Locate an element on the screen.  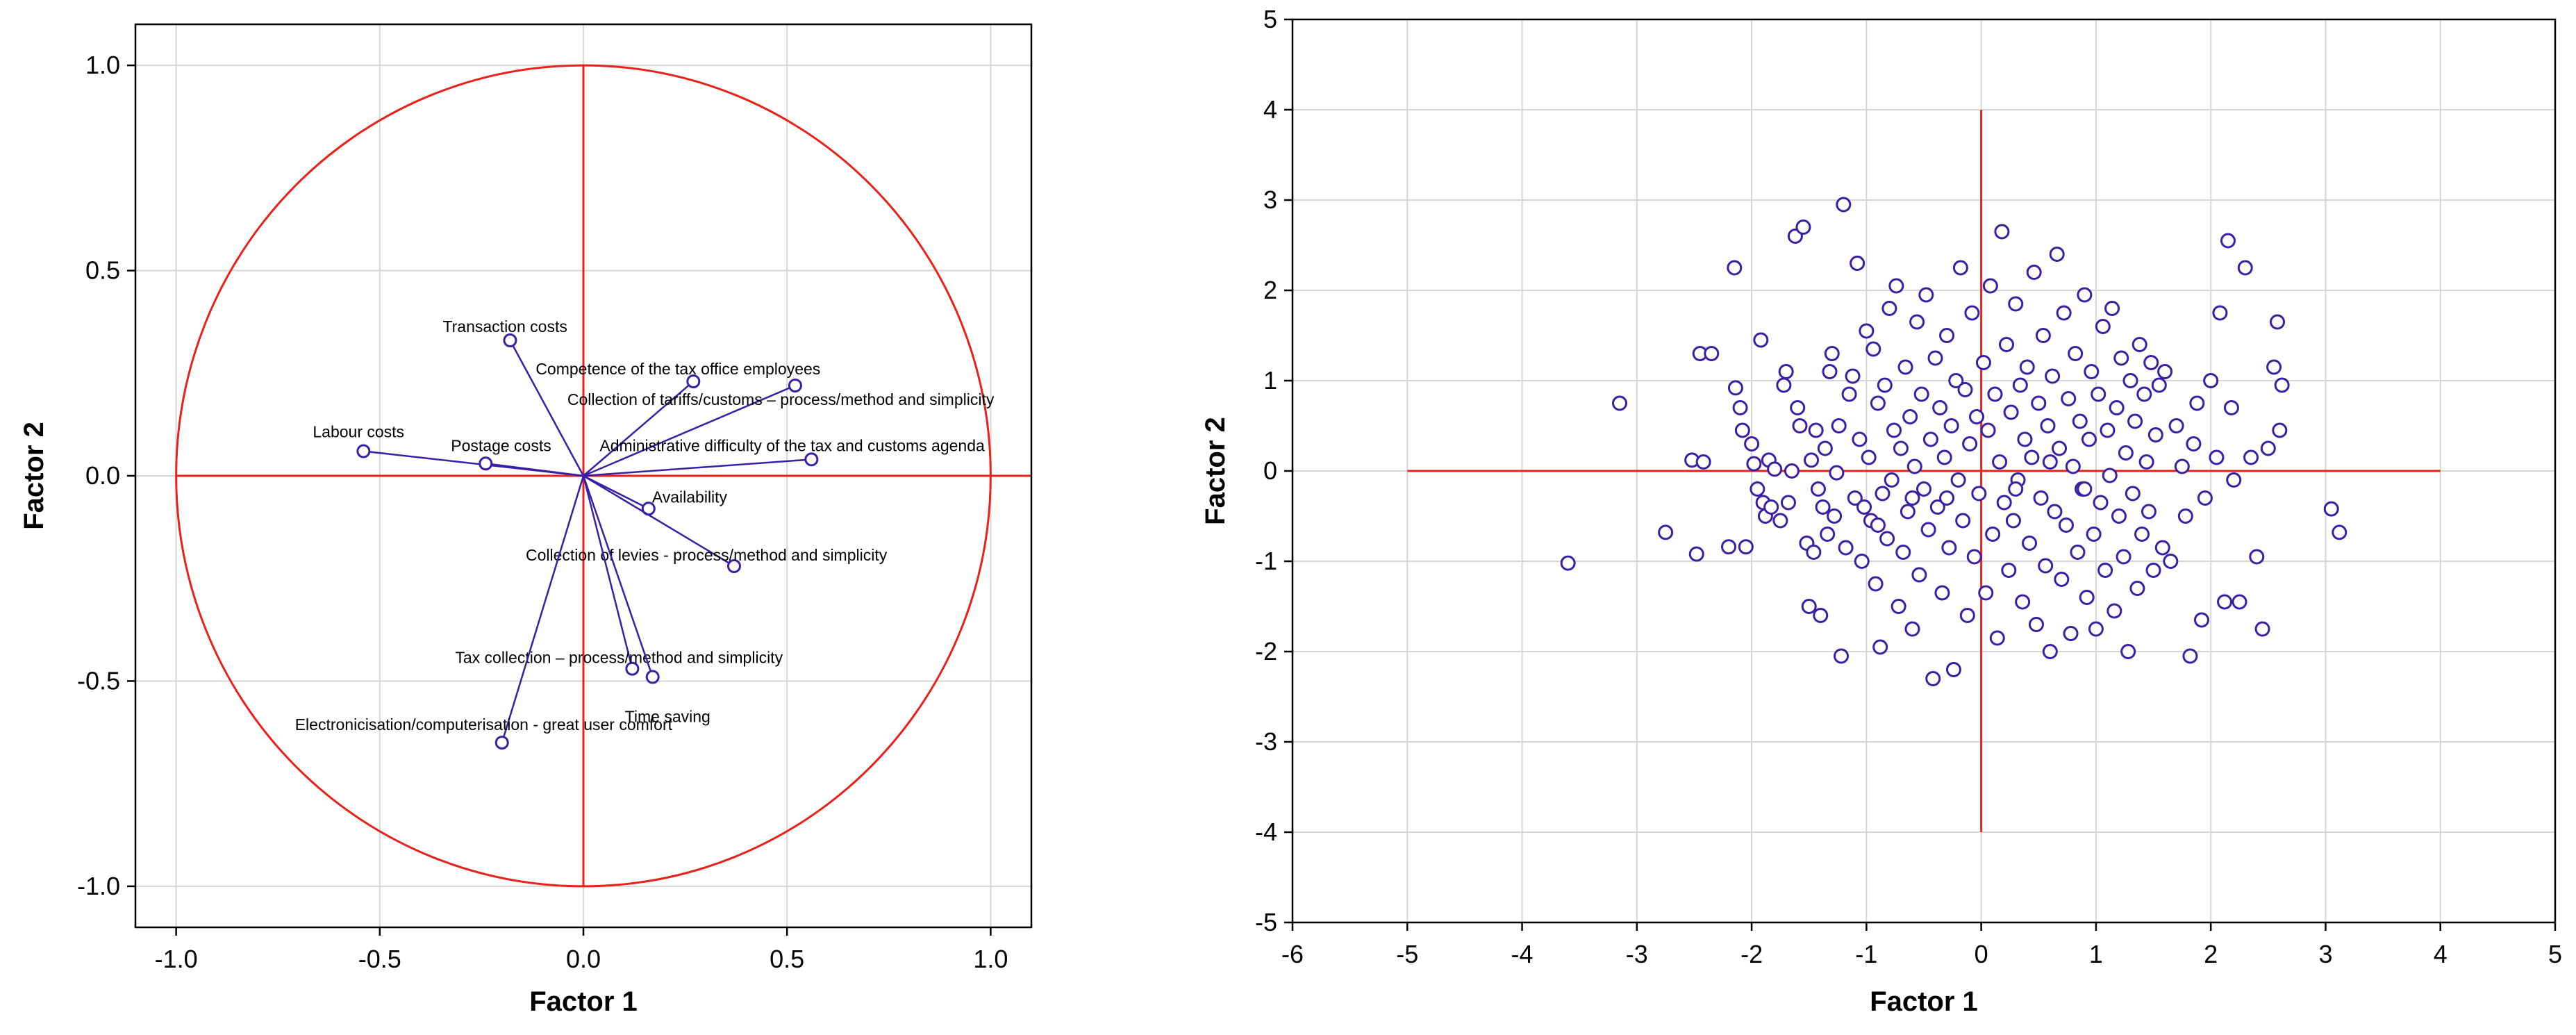
y-tick-label: 5 is located at coordinates (1270, 19).